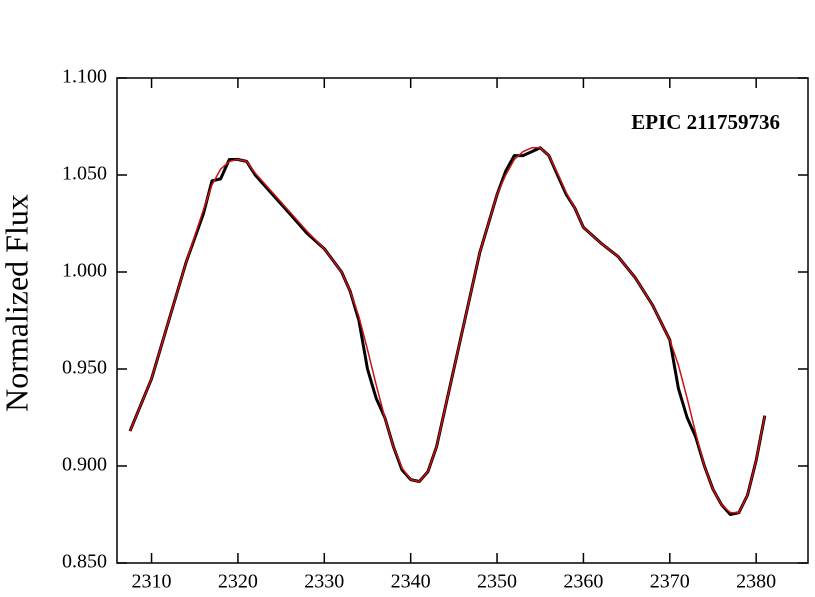 This screenshot has width=815, height=597. I want to click on x-tick-label: 2380, so click(756, 582).